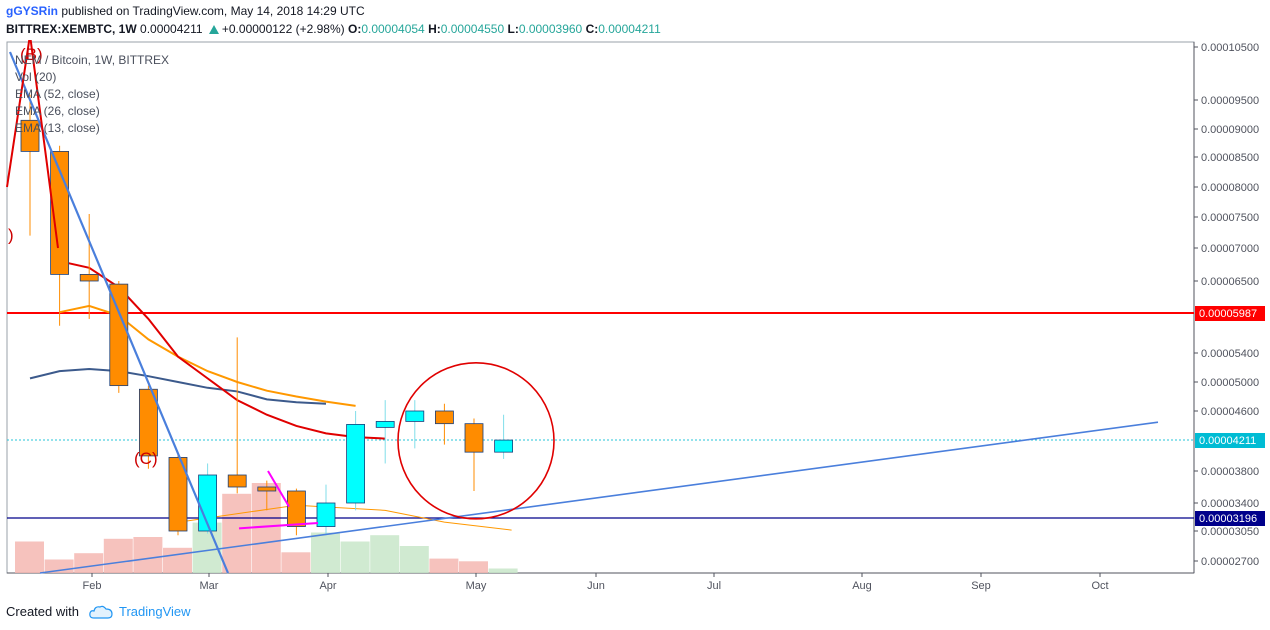  Describe the element at coordinates (393, 29) in the screenshot. I see `open-value: 0.00004054` at that location.